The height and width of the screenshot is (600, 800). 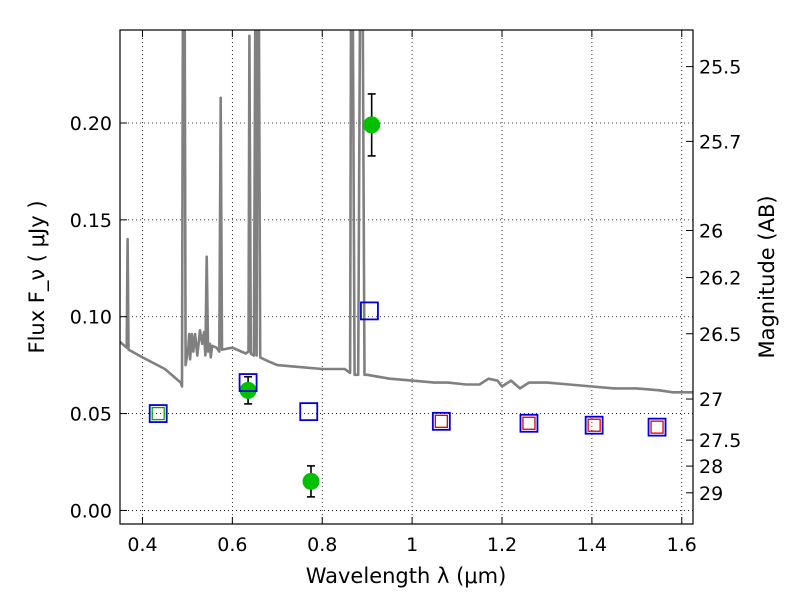 I want to click on x-tick-label: 0.4, so click(x=142, y=545).